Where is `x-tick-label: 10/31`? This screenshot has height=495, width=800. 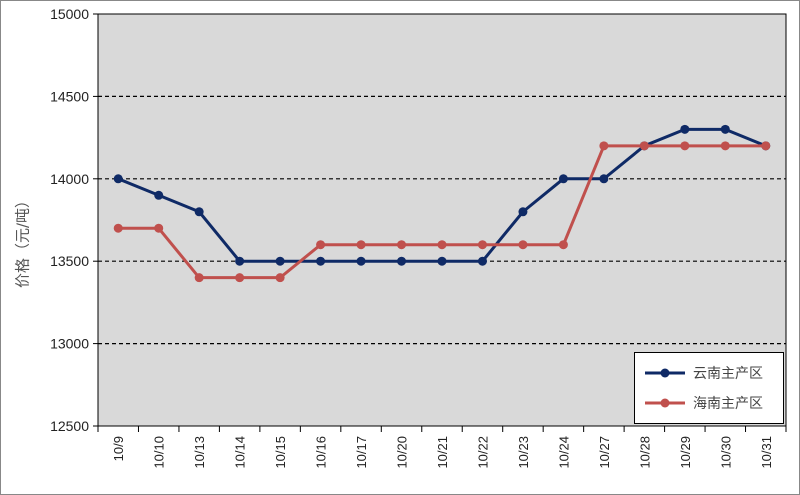
x-tick-label: 10/31 is located at coordinates (766, 452).